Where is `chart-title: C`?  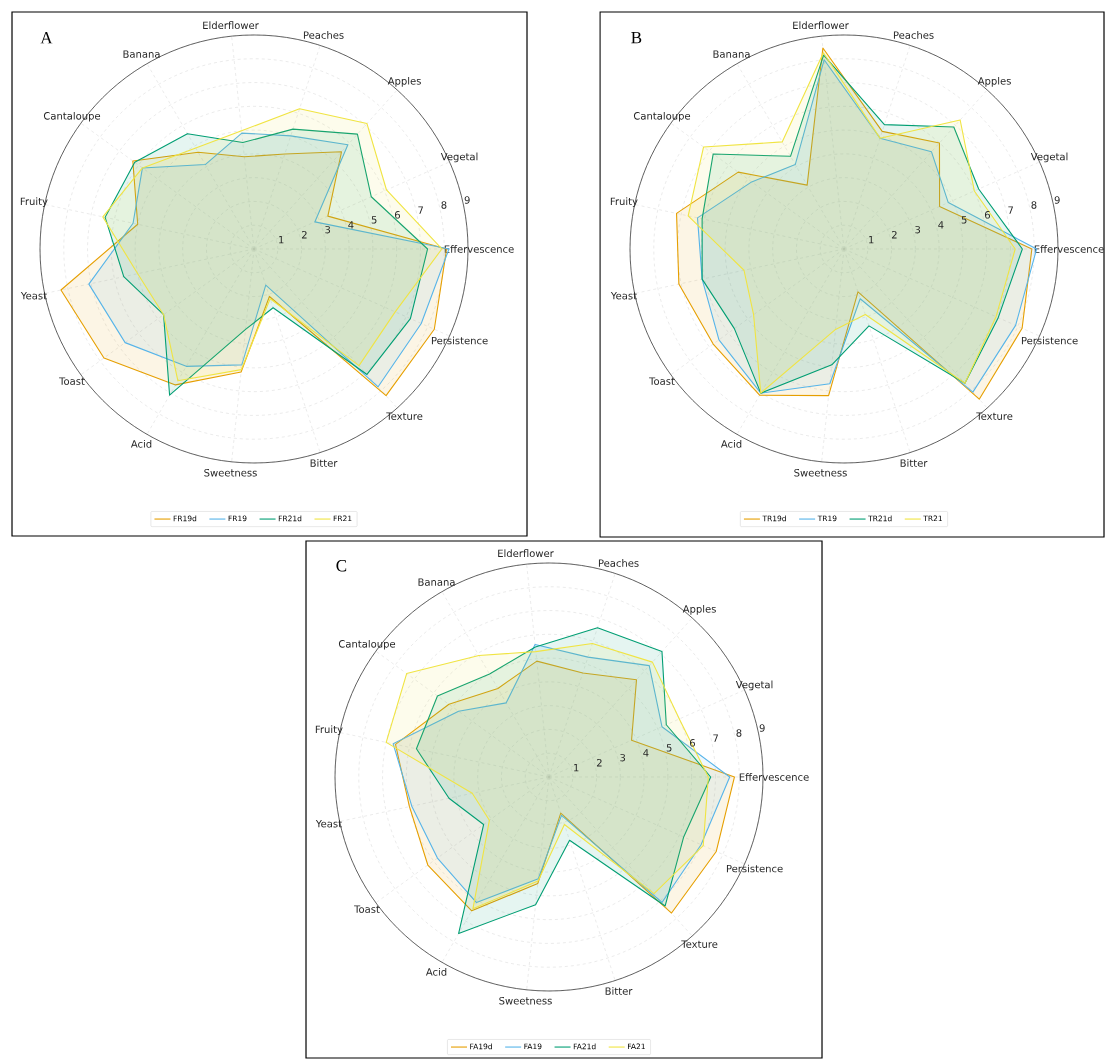
chart-title: C is located at coordinates (341, 565).